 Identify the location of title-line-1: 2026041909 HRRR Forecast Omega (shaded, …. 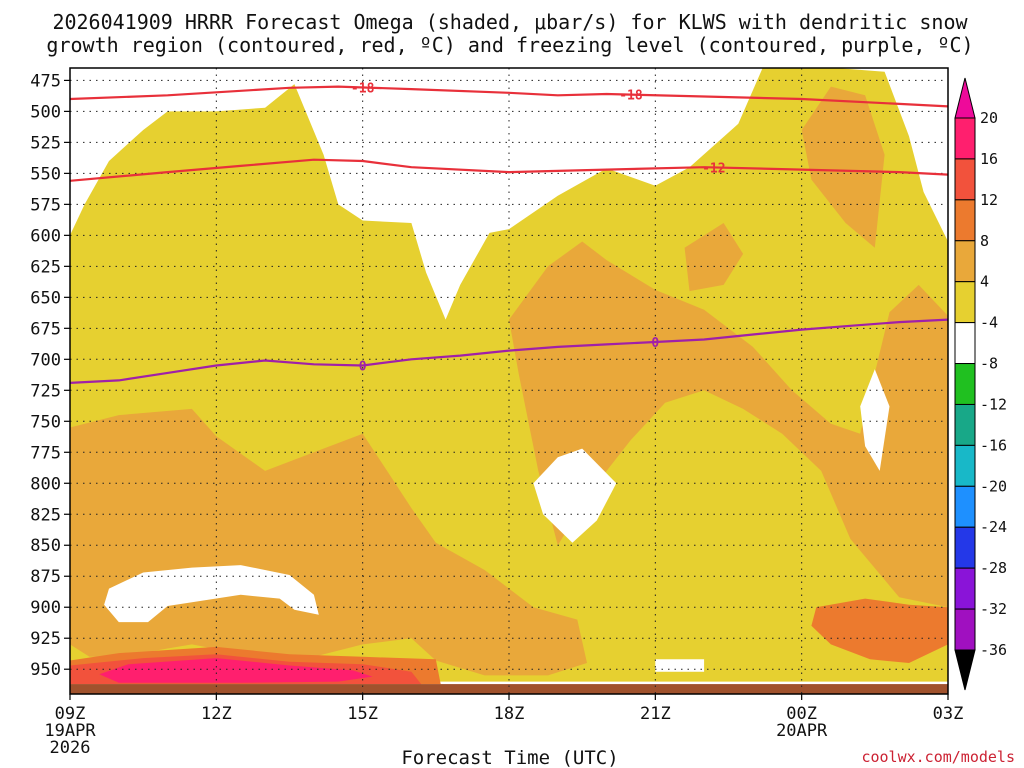
(510, 22).